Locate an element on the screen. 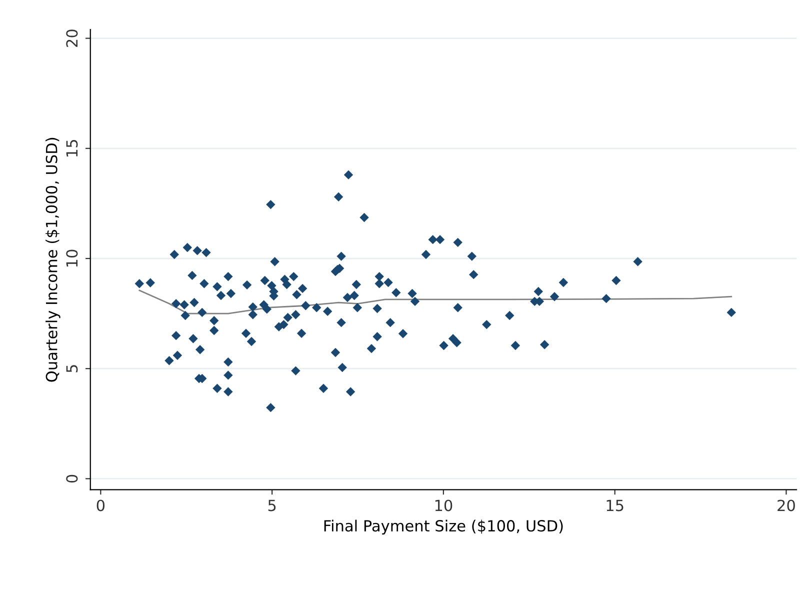 This screenshot has height=590, width=807. y-tick-label: 20 is located at coordinates (72, 38).